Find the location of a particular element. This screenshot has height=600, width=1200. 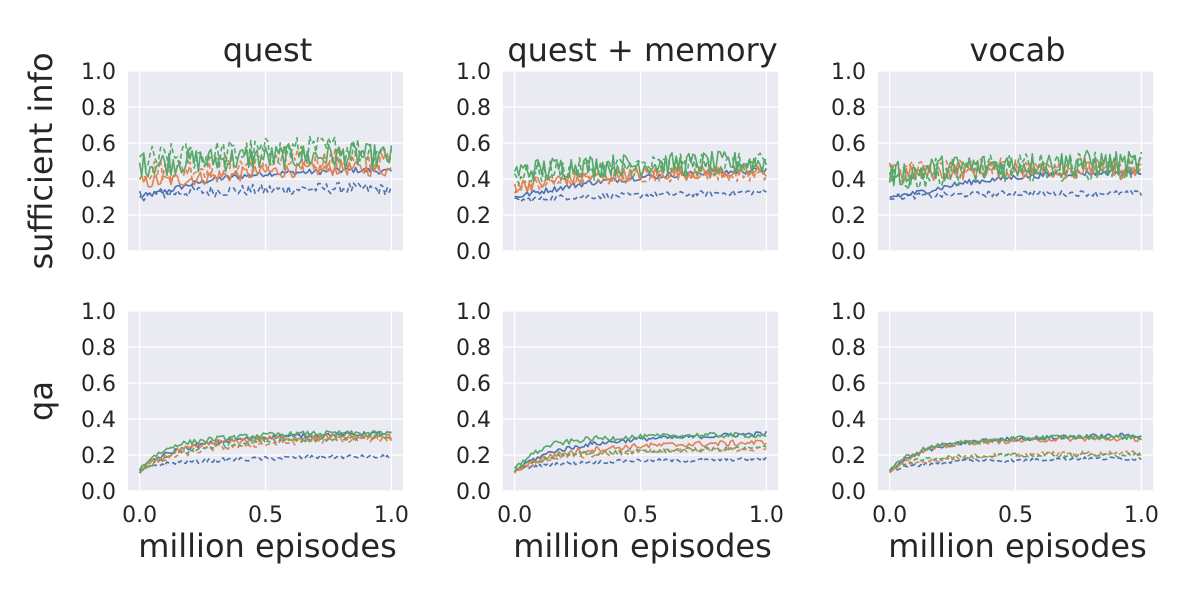

column-title: quest + memory is located at coordinates (642, 50).